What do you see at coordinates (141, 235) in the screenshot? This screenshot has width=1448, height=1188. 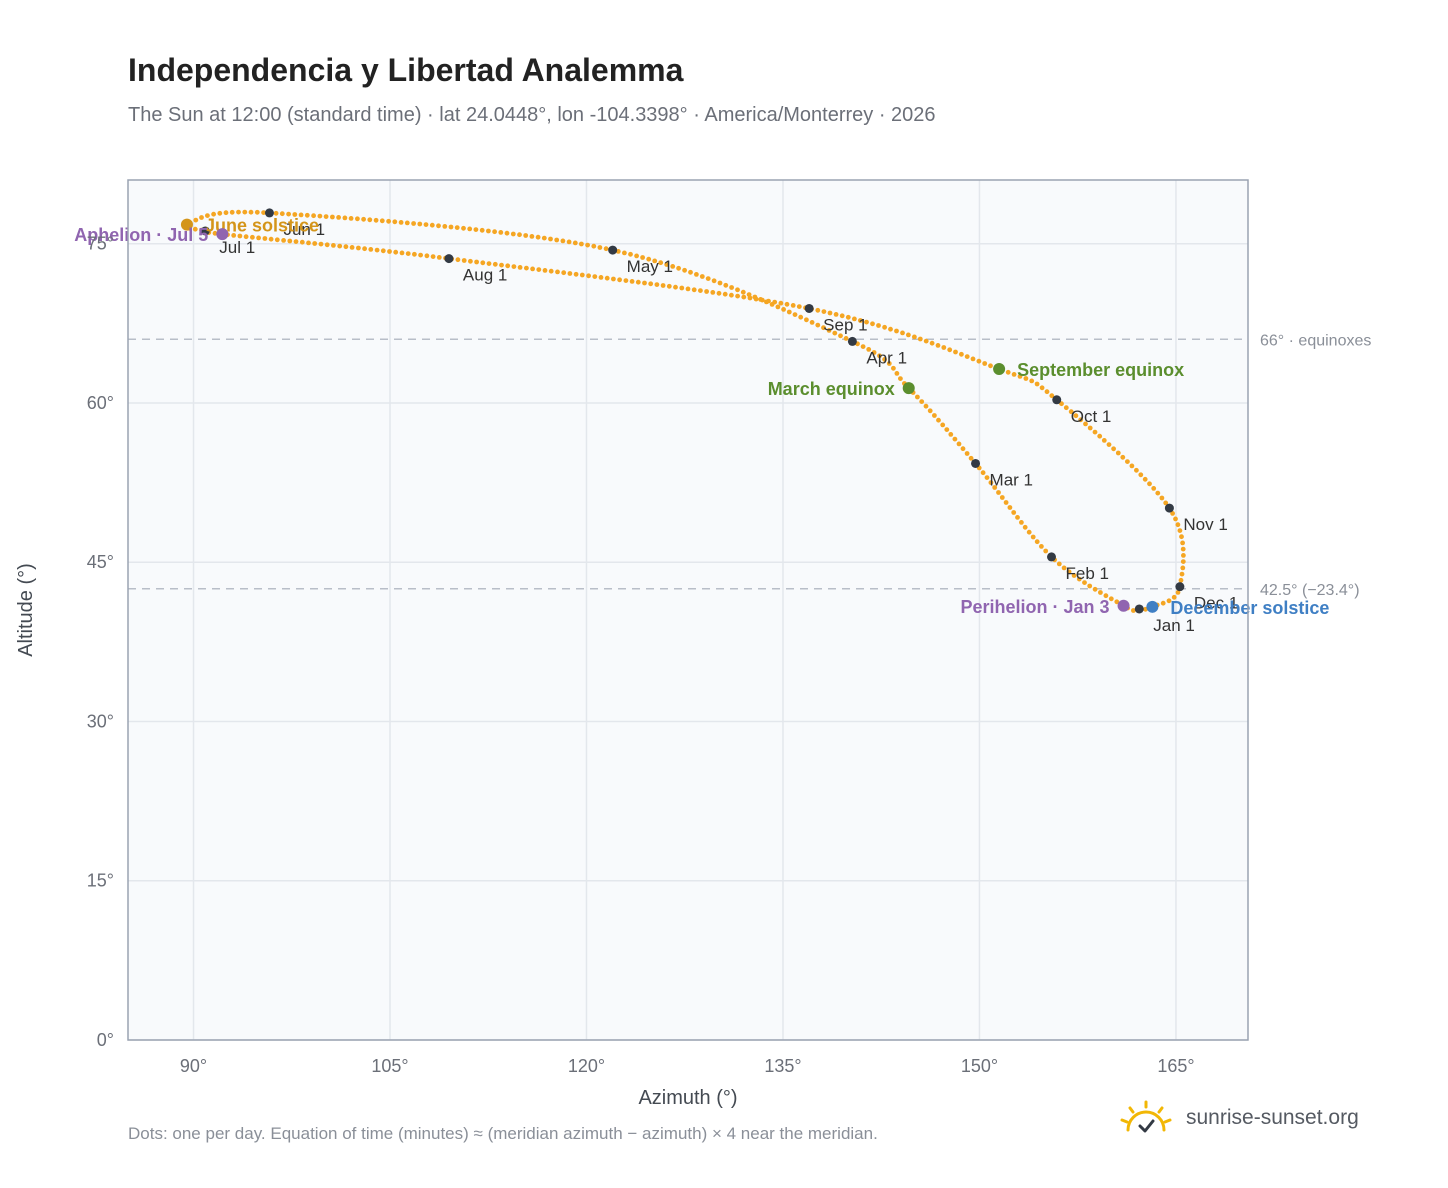 I see `event-label: Aphelion · Jul 5` at bounding box center [141, 235].